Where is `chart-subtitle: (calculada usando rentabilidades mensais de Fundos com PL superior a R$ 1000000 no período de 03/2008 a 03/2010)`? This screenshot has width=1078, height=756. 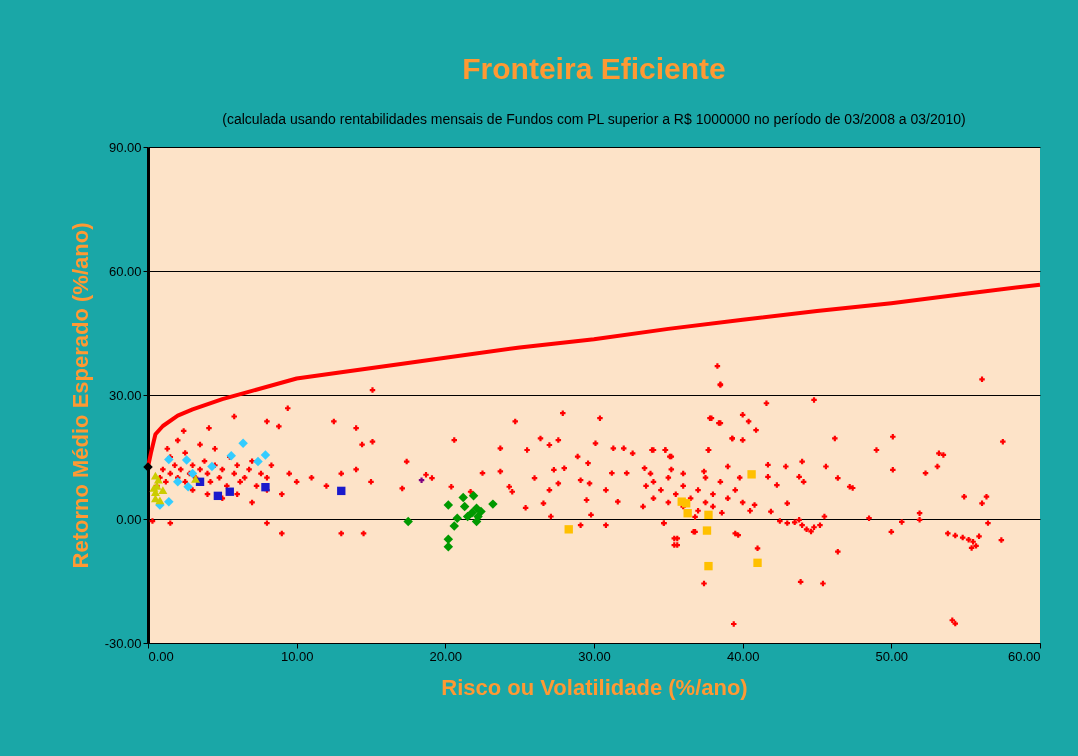 chart-subtitle: (calculada usando rentabilidades mensais de Fundos com PL superior a R$ 1000000 no período de 03/2008 a 03/2010) is located at coordinates (594, 119).